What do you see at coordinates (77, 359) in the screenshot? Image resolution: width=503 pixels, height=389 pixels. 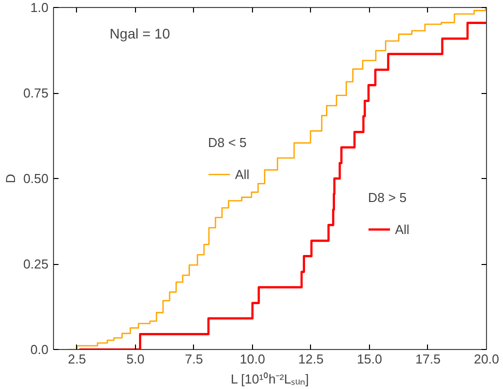 I see `x-tick-label: 2.5` at bounding box center [77, 359].